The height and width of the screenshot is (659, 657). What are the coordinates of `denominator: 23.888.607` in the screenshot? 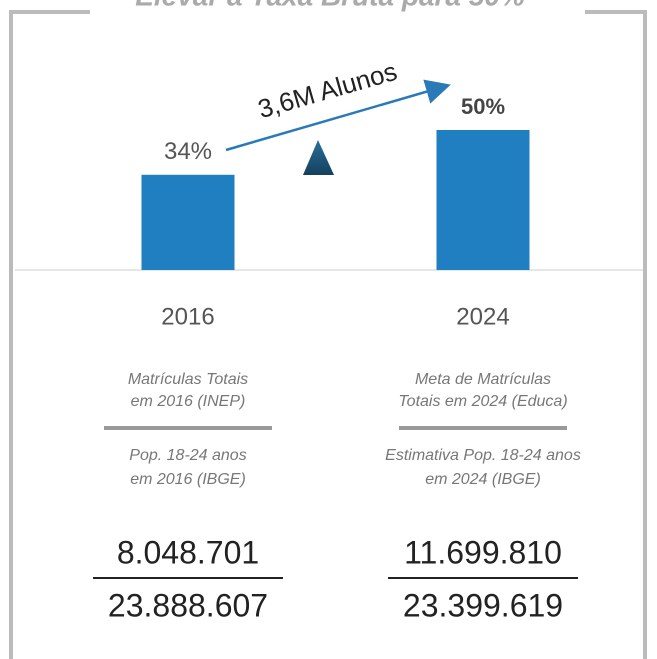 It's located at (188, 605).